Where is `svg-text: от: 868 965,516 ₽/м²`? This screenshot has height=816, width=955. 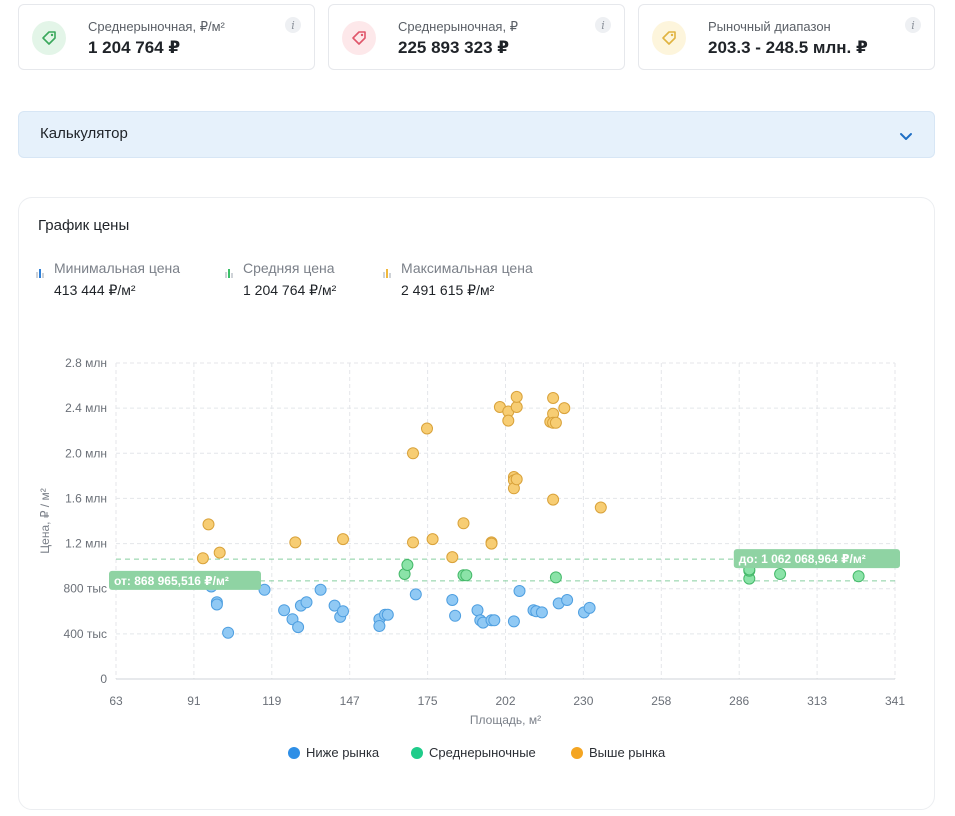 svg-text: от: 868 965,516 ₽/м² is located at coordinates (171, 581).